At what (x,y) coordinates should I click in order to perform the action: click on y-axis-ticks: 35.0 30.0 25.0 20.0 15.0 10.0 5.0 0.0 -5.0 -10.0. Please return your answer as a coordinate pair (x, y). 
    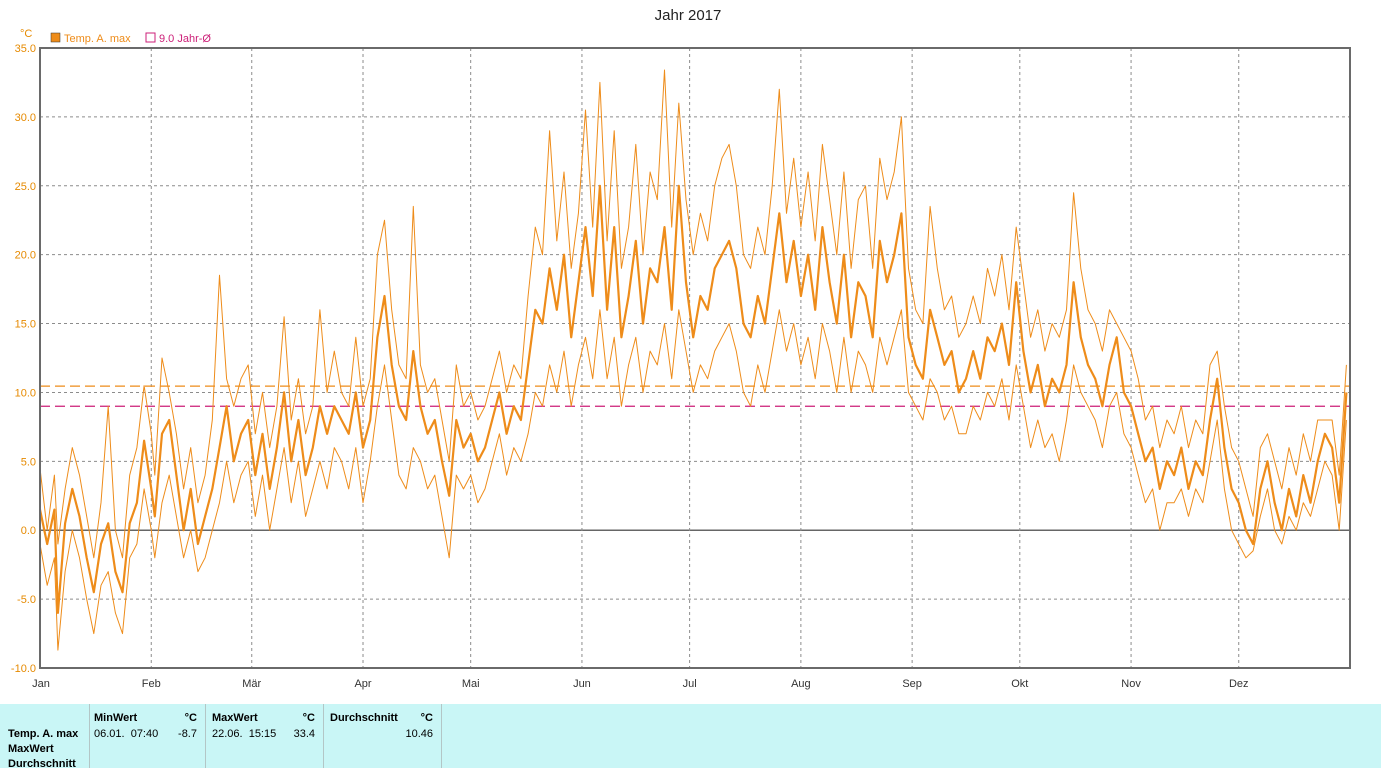
    Looking at the image, I should click on (23, 359).